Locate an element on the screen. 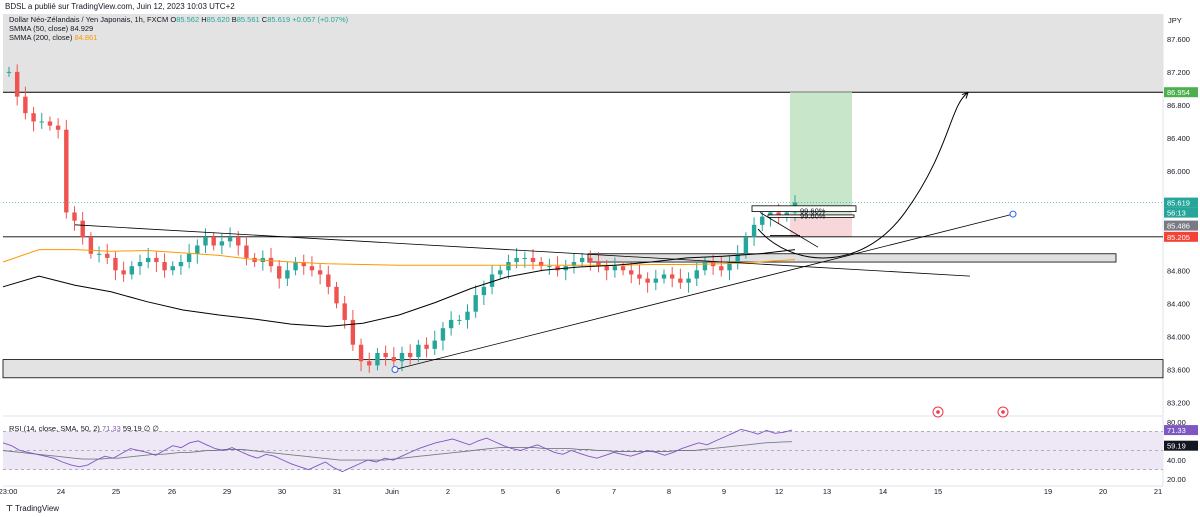 The image size is (1200, 517). pattern-box is located at coordinates (811, 216).